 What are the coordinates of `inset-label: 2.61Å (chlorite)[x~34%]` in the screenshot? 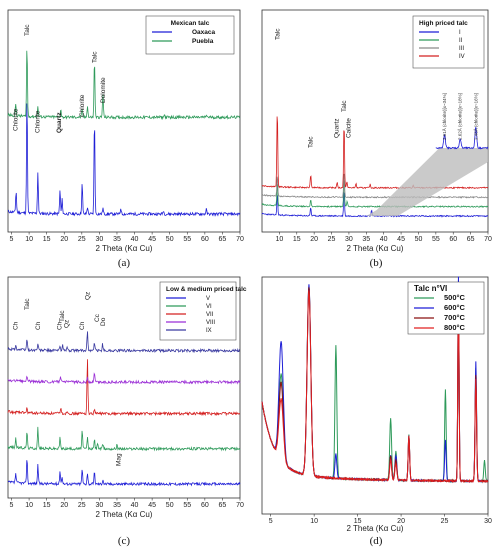 It's located at (444, 116).